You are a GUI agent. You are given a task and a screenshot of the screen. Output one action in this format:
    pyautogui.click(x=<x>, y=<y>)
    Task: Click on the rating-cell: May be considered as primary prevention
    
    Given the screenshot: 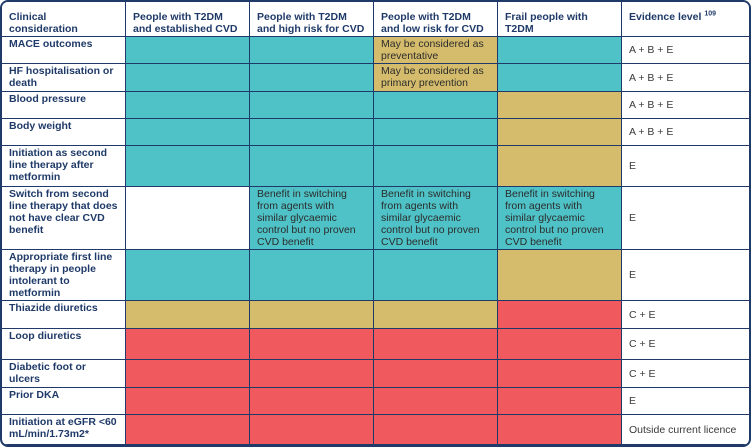 What is the action you would take?
    pyautogui.click(x=435, y=77)
    